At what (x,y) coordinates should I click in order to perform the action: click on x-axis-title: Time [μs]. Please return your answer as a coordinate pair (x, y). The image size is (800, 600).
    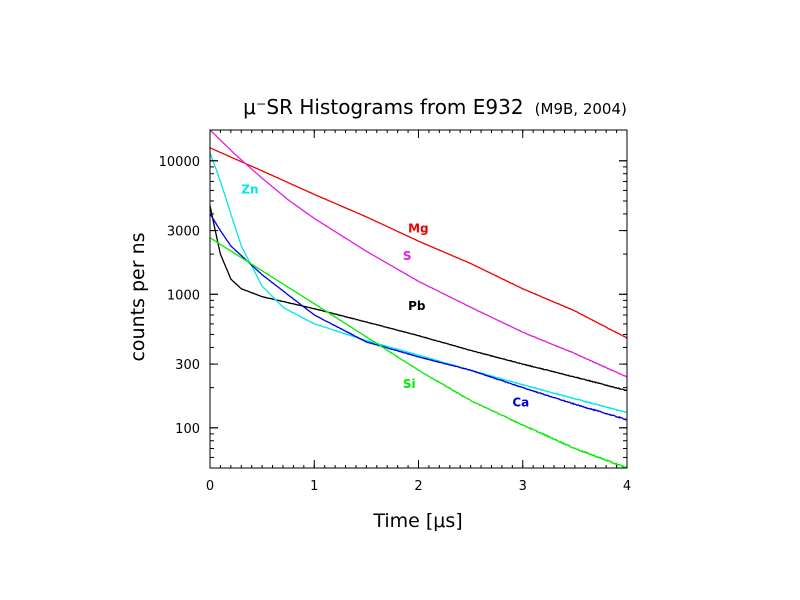
    Looking at the image, I should click on (417, 521).